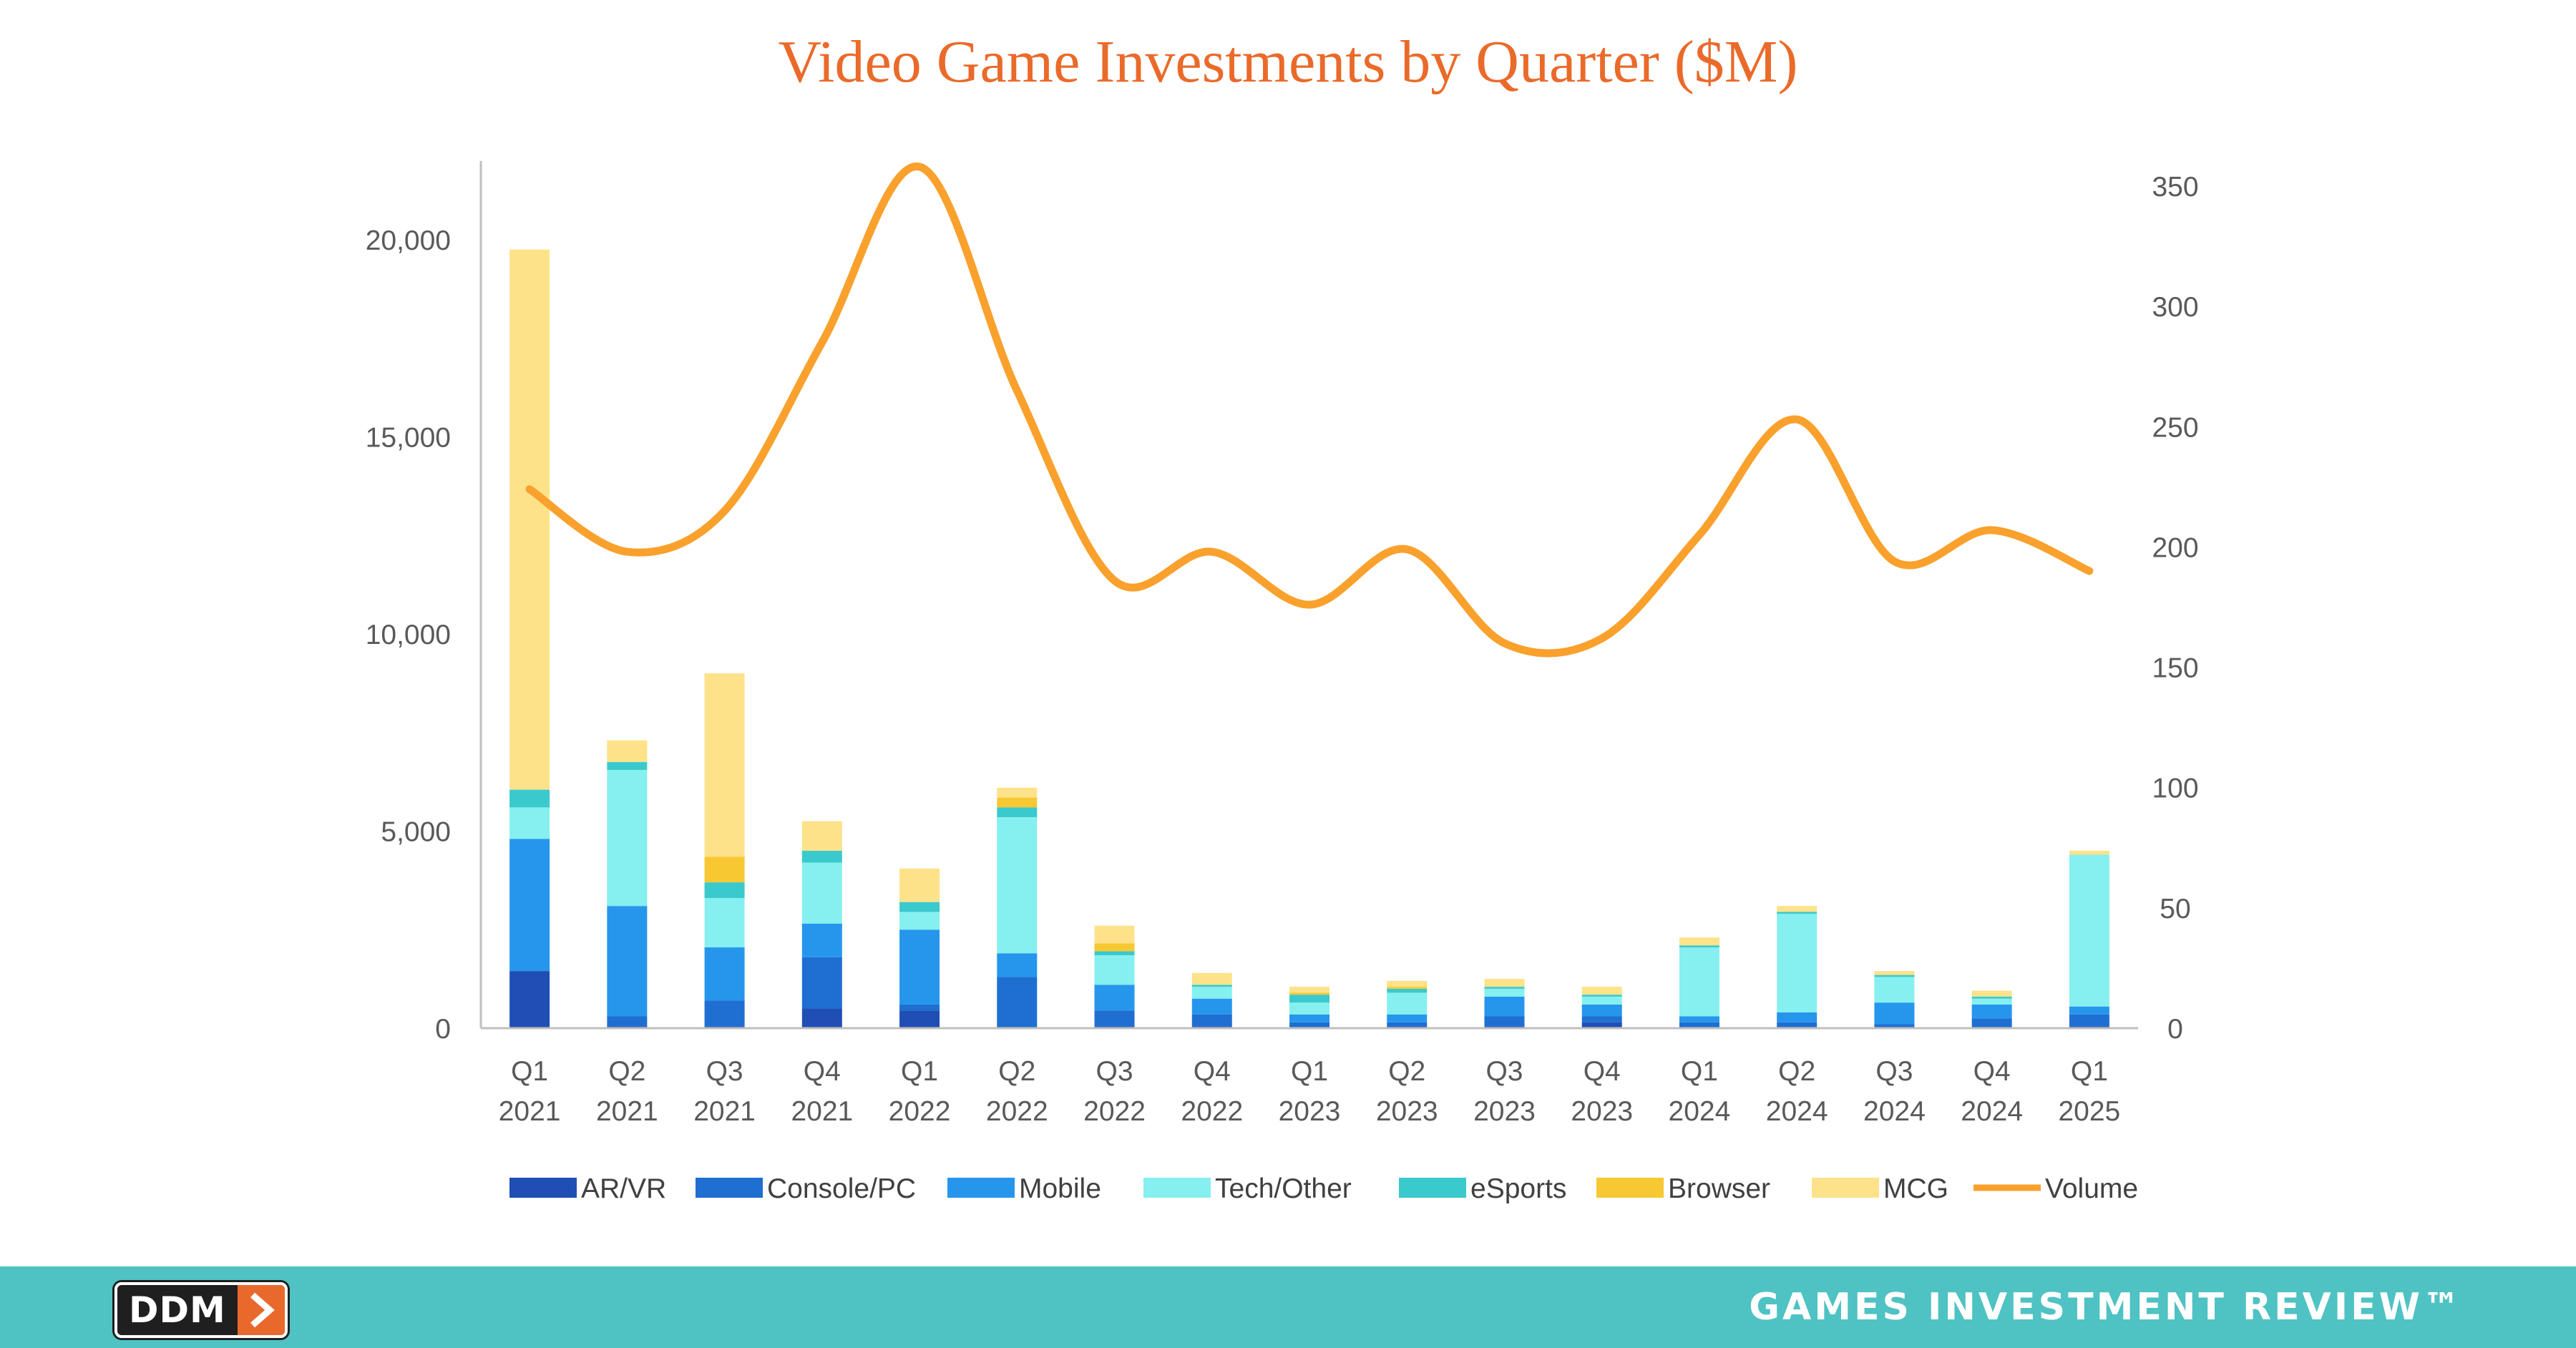  I want to click on footer-banner: DDM GAMES INVESTMENT REVIEW™, so click(1288, 1307).